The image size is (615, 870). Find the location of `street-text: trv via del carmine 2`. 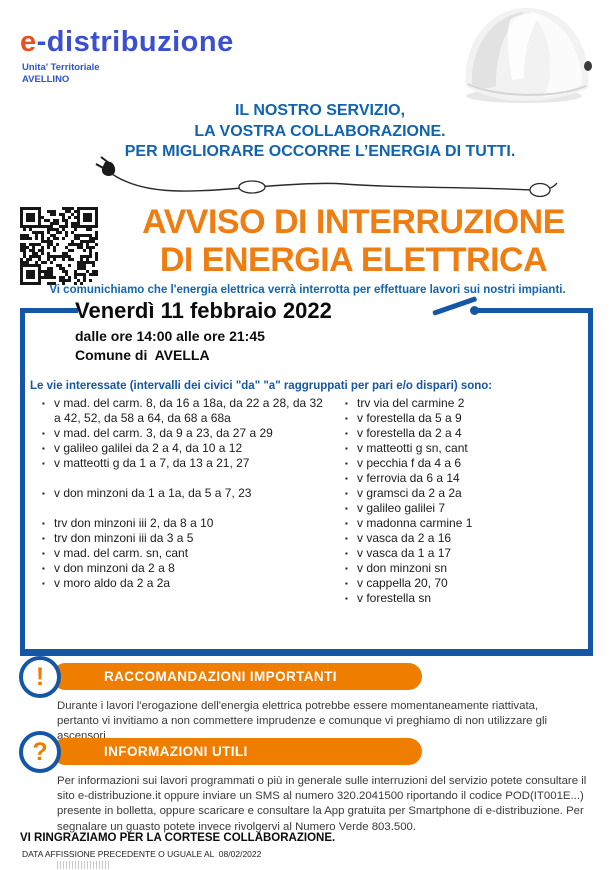

street-text: trv via del carmine 2 is located at coordinates (411, 403).